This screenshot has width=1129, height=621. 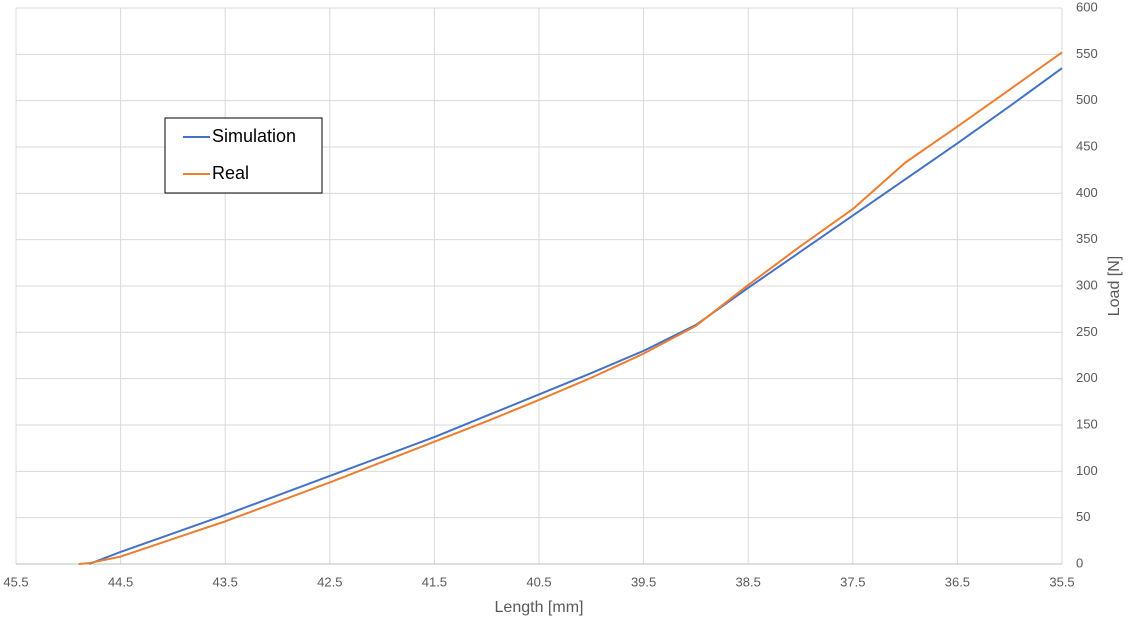 I want to click on x-axis-title: Length [mm], so click(x=539, y=607).